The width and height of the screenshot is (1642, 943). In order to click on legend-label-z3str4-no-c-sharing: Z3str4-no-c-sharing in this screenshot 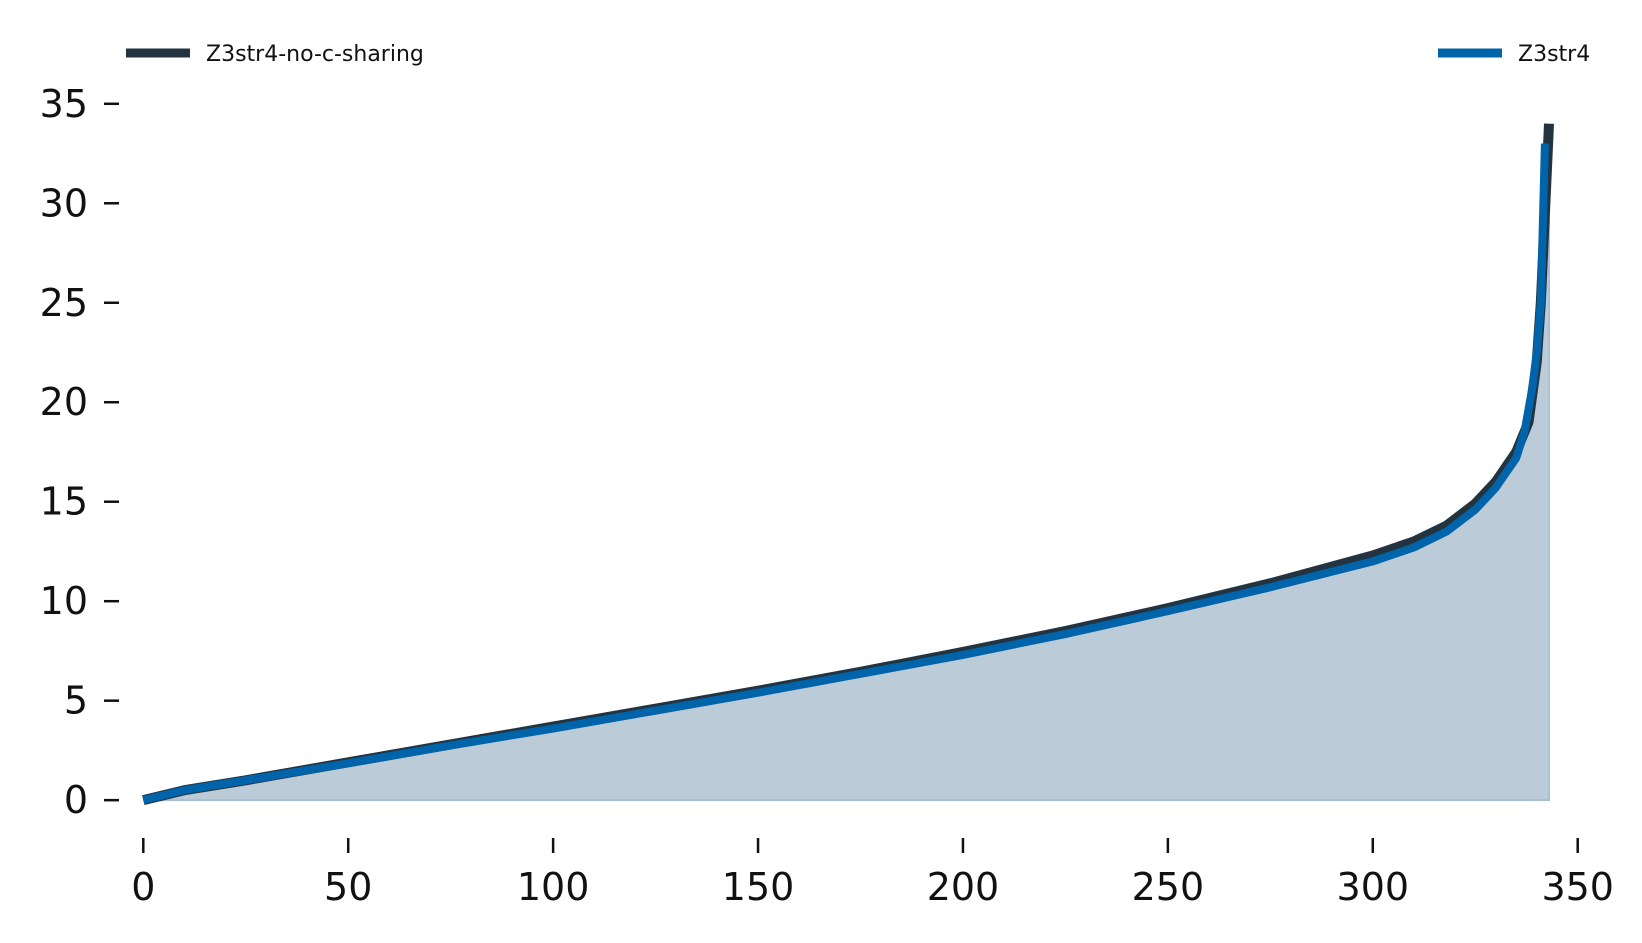, I will do `click(315, 54)`.